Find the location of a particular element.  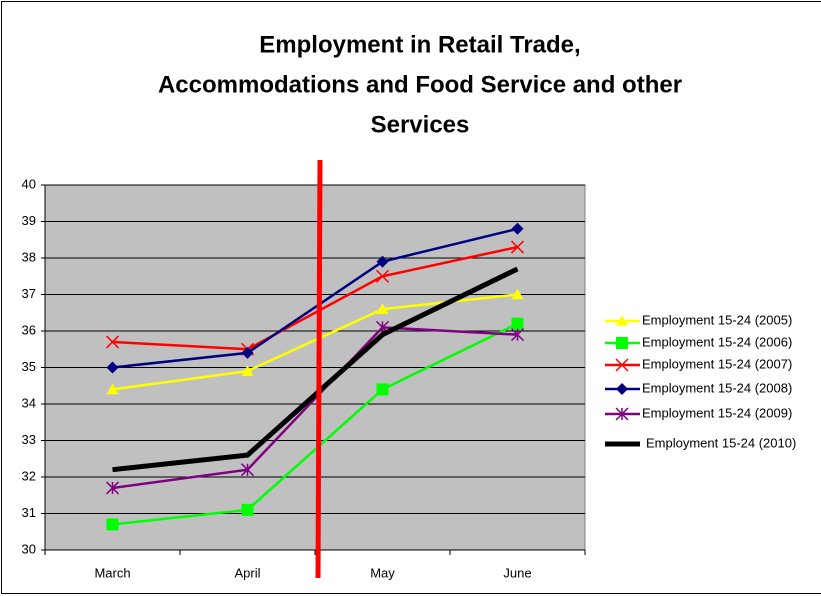

y-tick-label: 34 is located at coordinates (29, 402).